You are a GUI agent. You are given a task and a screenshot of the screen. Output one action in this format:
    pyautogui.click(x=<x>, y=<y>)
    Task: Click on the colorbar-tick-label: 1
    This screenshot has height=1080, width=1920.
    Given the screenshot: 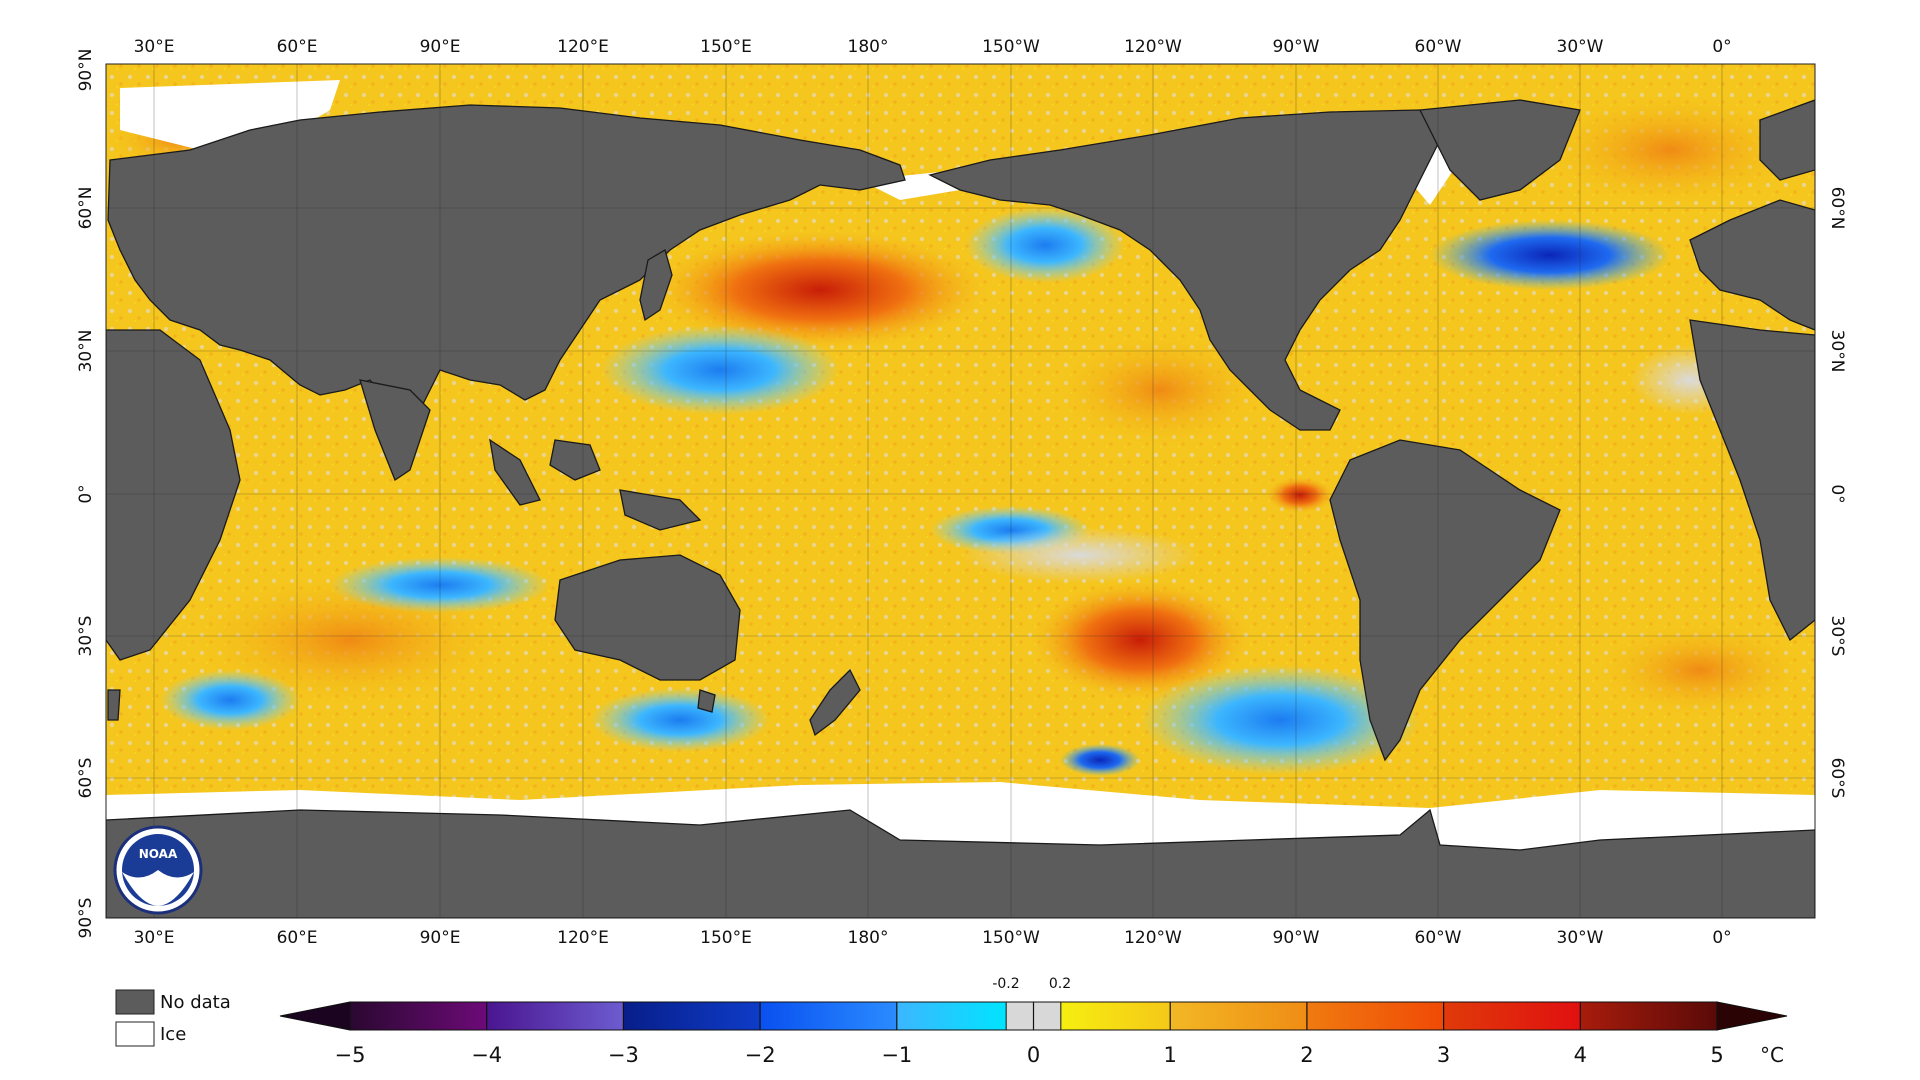 What is the action you would take?
    pyautogui.click(x=1170, y=1055)
    